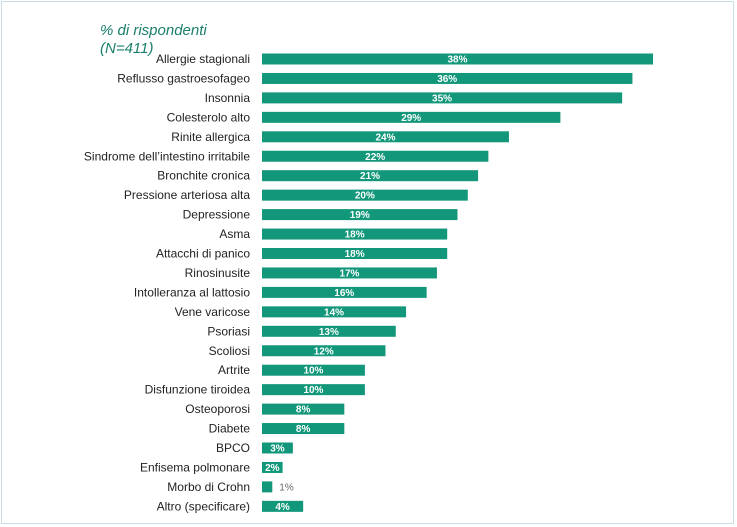 The image size is (737, 527). I want to click on category-label: Bronchite cronica, so click(203, 176).